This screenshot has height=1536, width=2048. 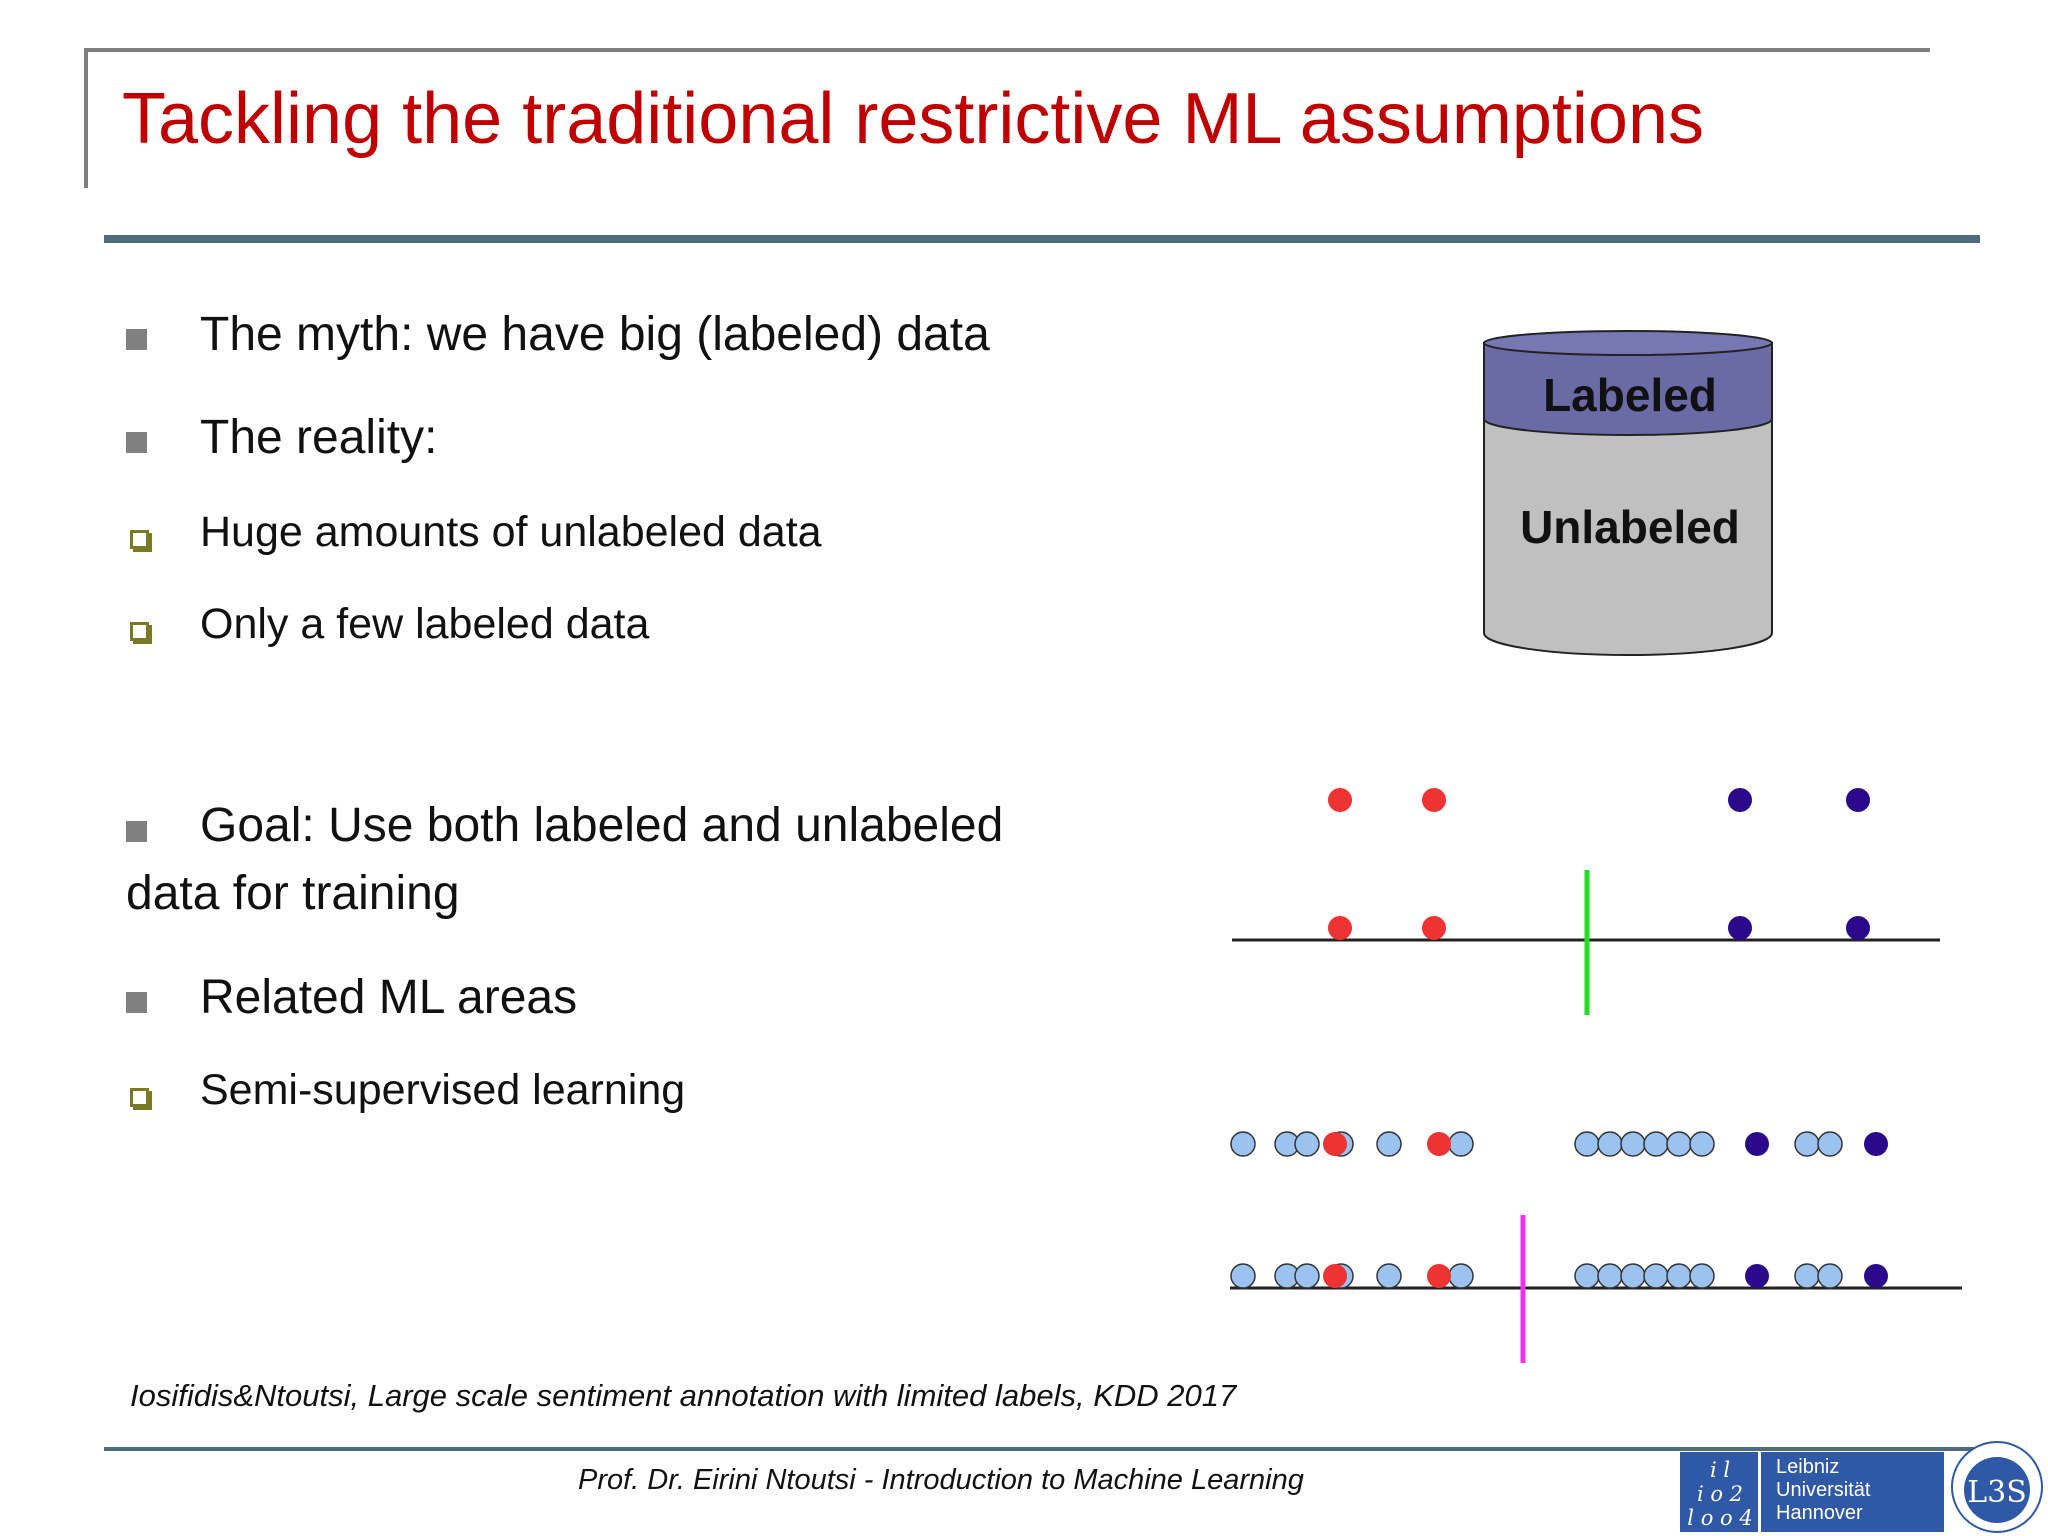 What do you see at coordinates (1628, 343) in the screenshot?
I see `cylinder-lid` at bounding box center [1628, 343].